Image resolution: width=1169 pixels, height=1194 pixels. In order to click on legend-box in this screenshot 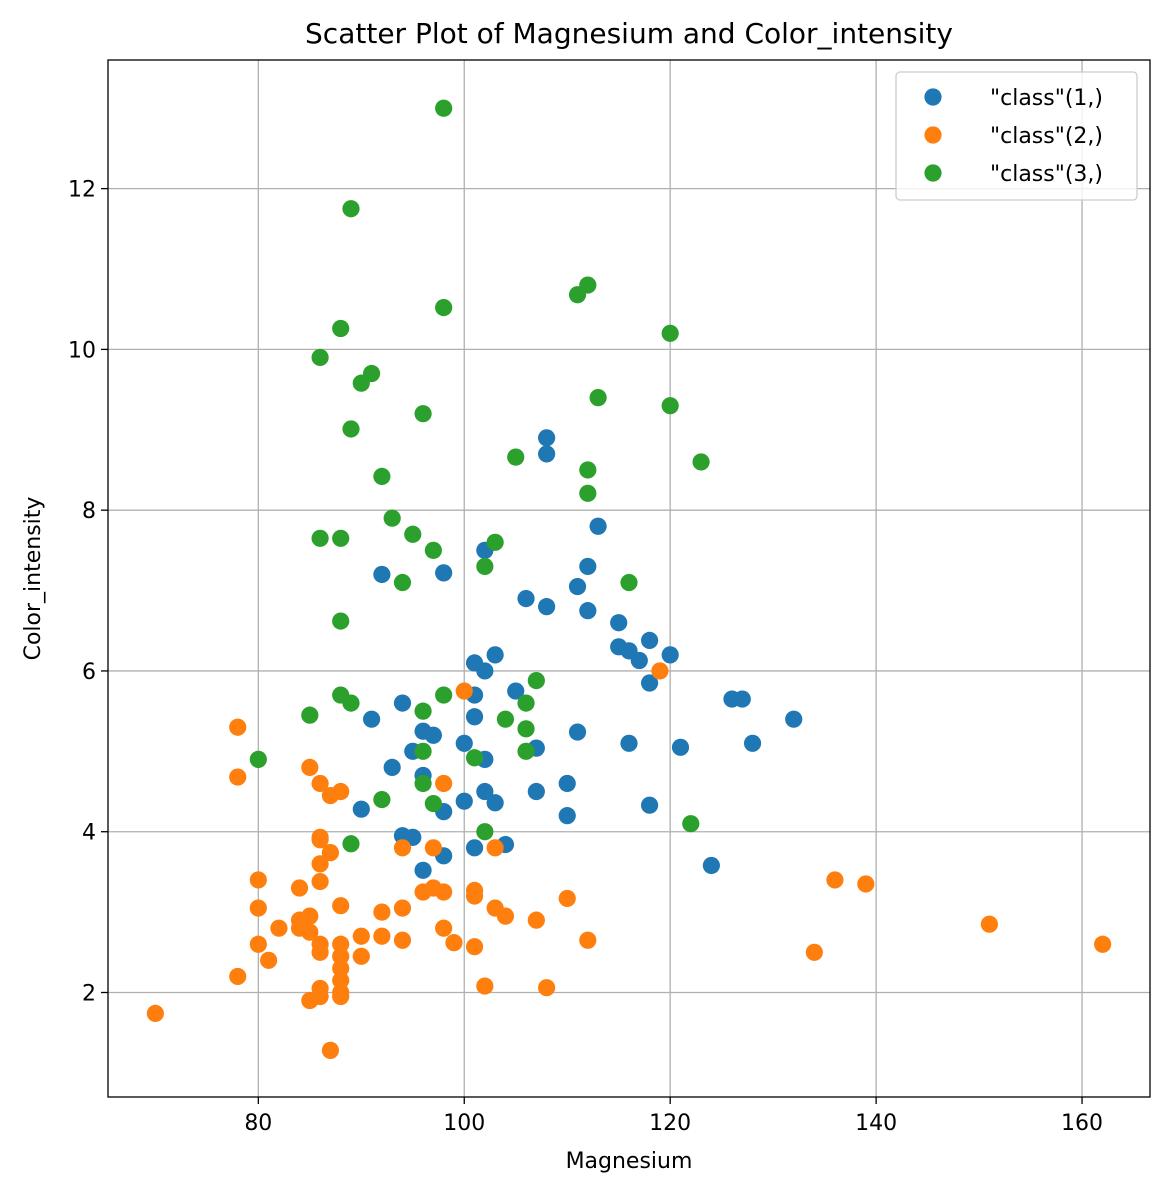, I will do `click(1016, 136)`.